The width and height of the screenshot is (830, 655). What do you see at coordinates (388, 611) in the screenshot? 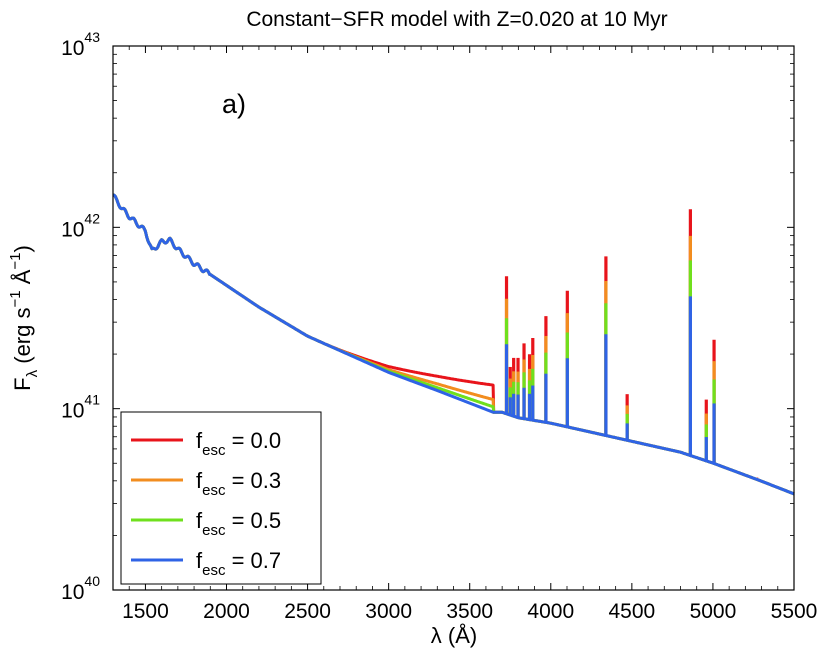
I see `x-tick-label: 3000` at bounding box center [388, 611].